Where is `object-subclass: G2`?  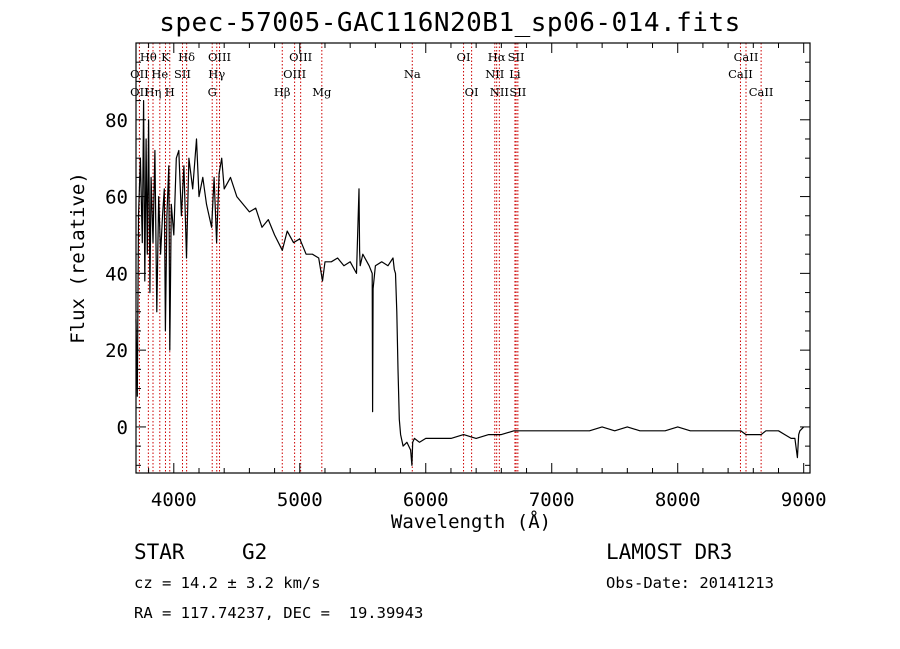 object-subclass: G2 is located at coordinates (255, 552).